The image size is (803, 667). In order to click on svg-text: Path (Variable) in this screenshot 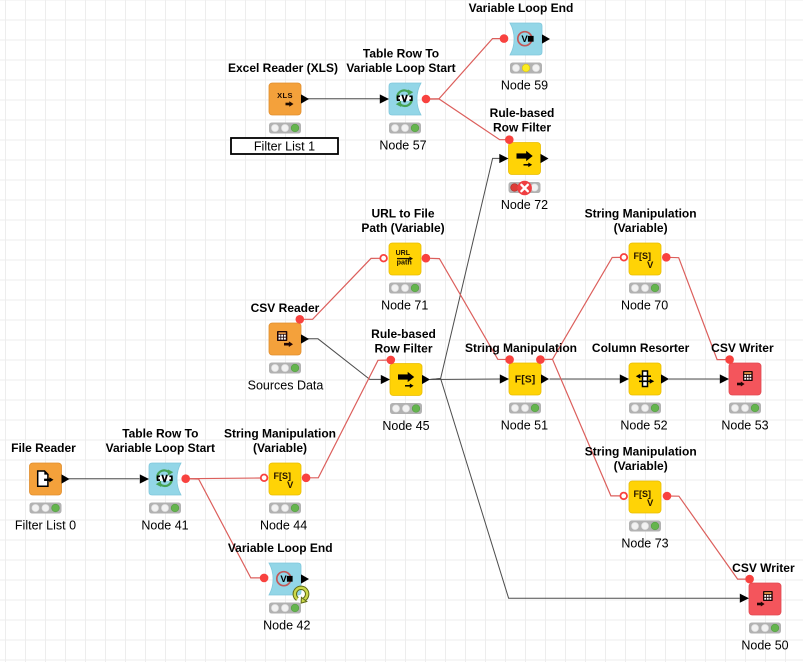, I will do `click(402, 228)`.